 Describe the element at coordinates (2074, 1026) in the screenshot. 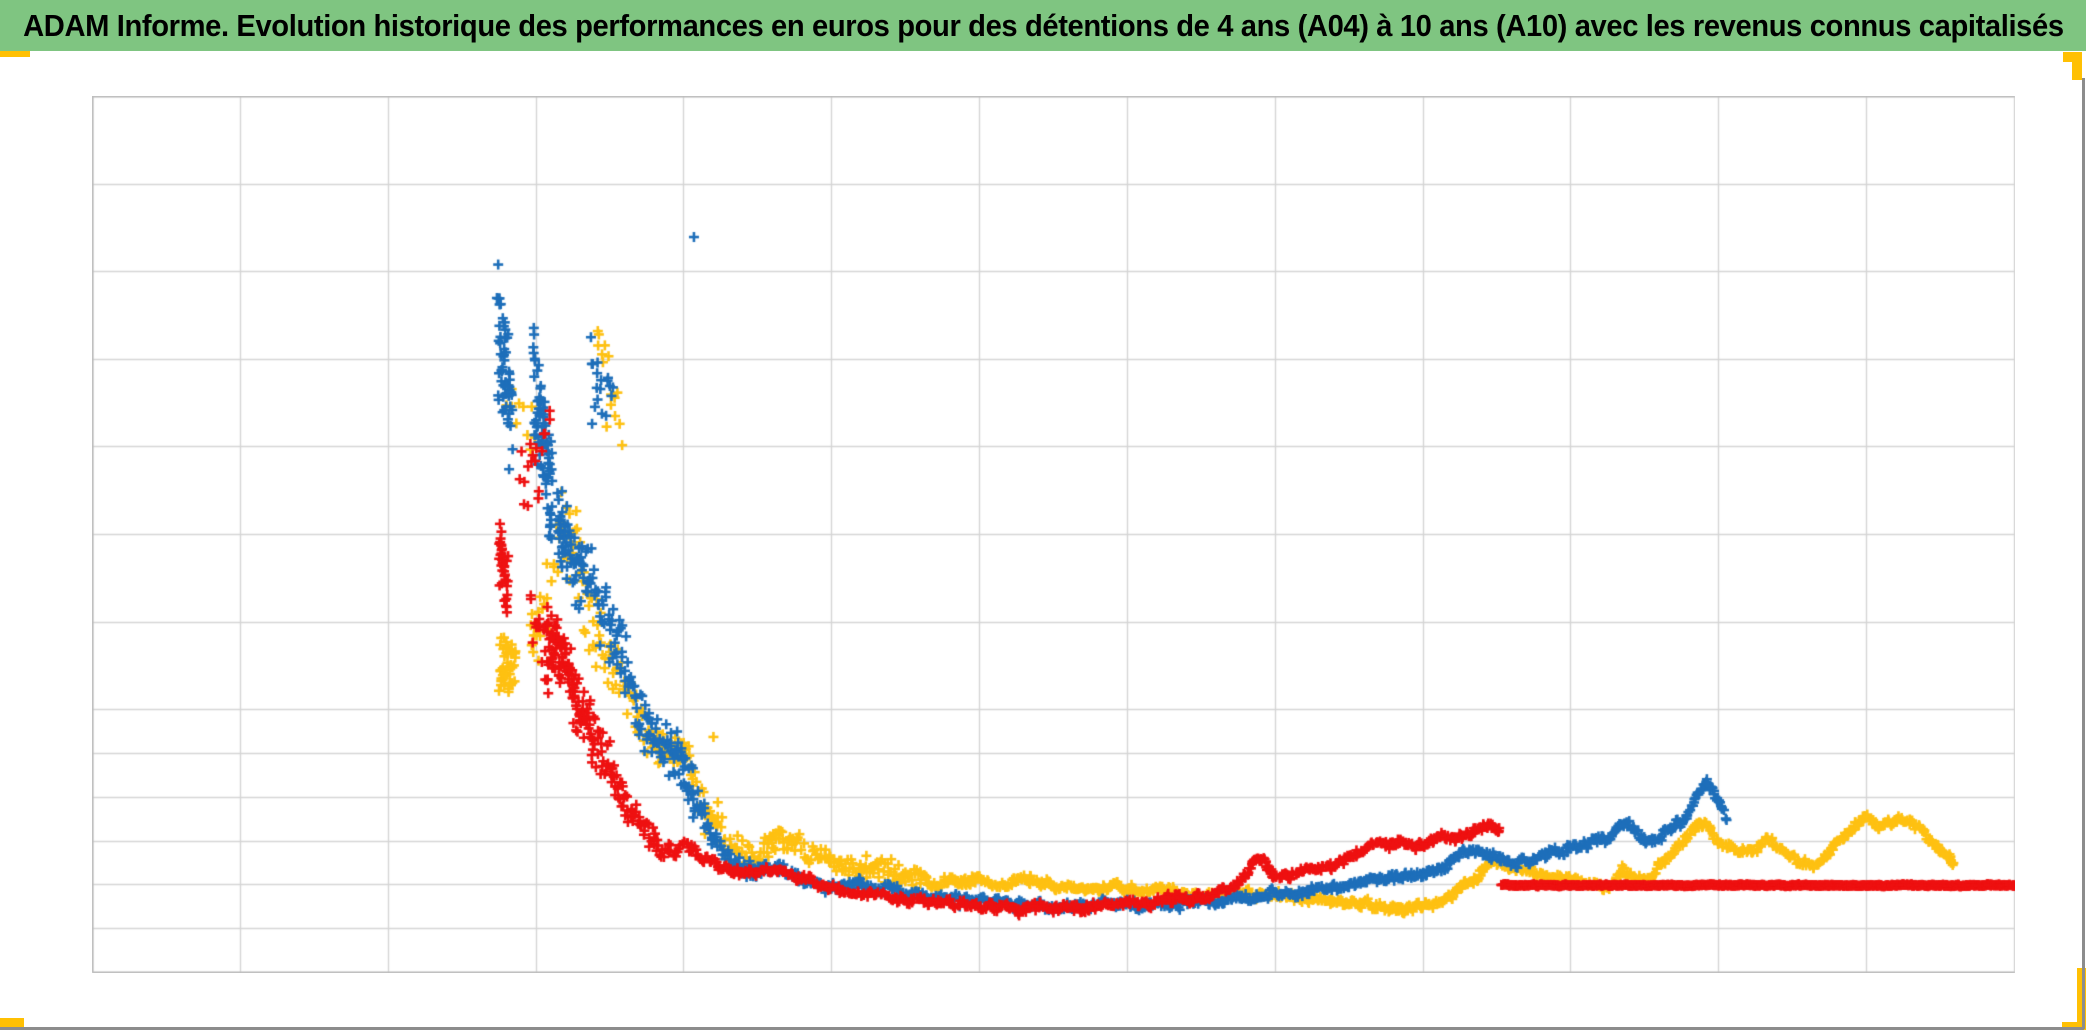

I see `corner-mark-bottom-right-h` at that location.